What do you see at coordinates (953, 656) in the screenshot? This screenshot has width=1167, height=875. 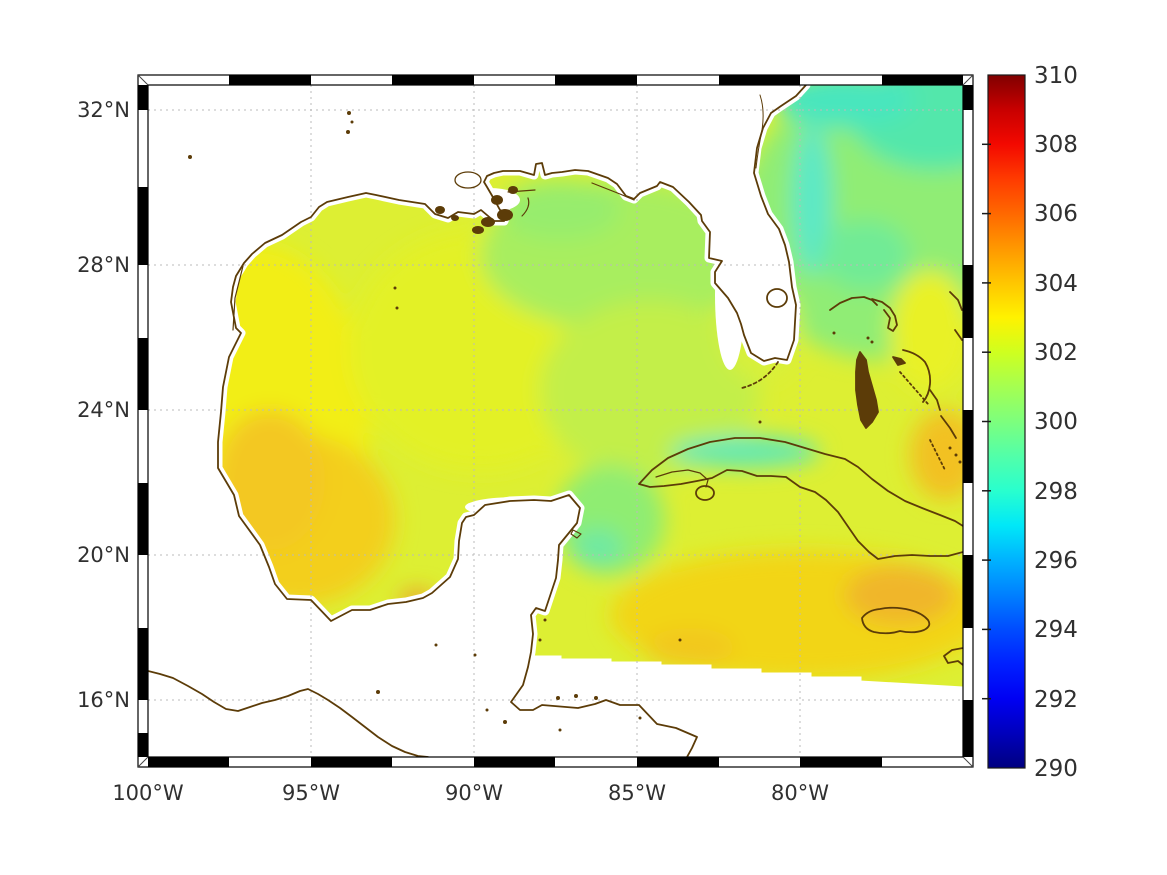 I see `haiti-tip-coastline` at bounding box center [953, 656].